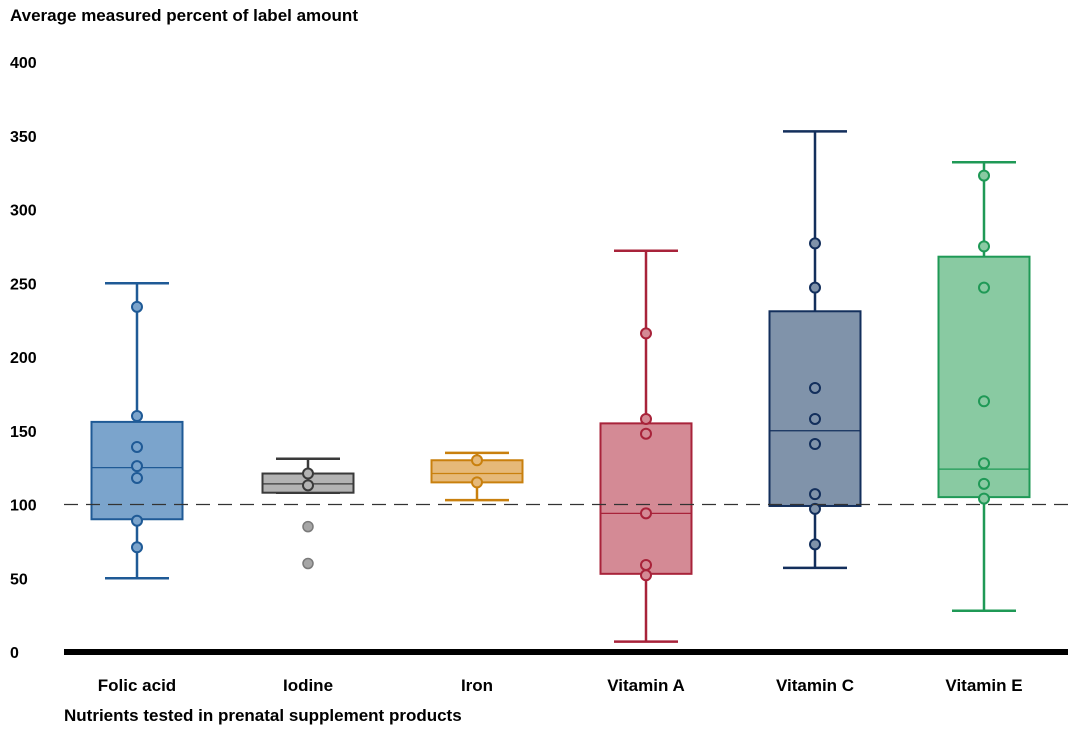  Describe the element at coordinates (477, 685) in the screenshot. I see `x-tick-label: Iron` at that location.